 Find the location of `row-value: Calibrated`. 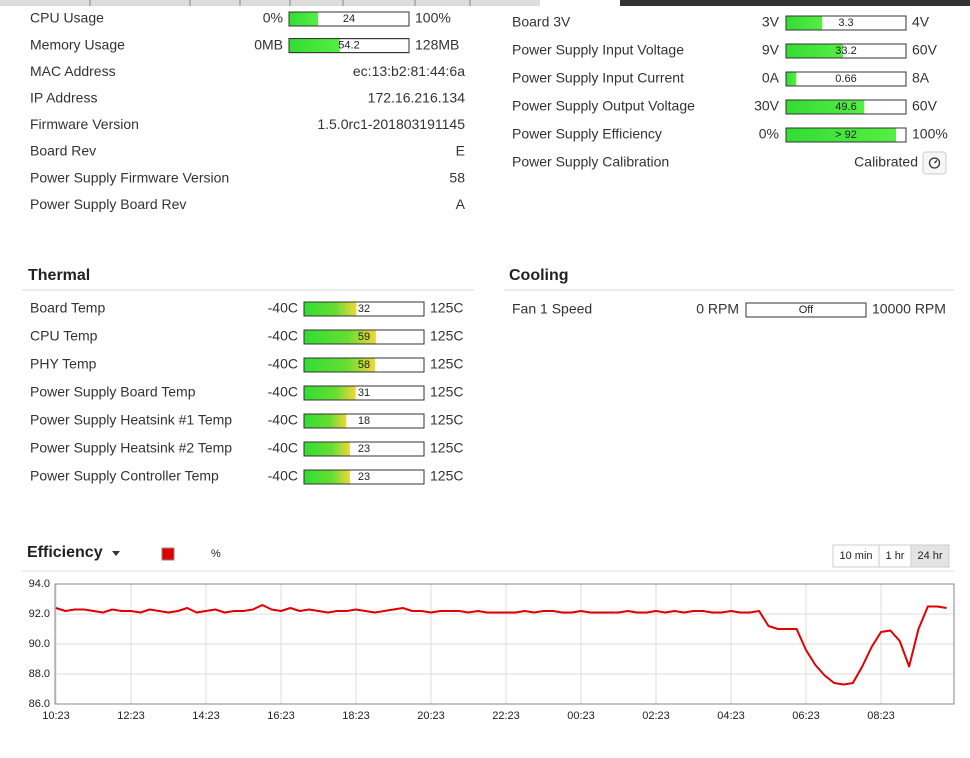

row-value: Calibrated is located at coordinates (886, 162).